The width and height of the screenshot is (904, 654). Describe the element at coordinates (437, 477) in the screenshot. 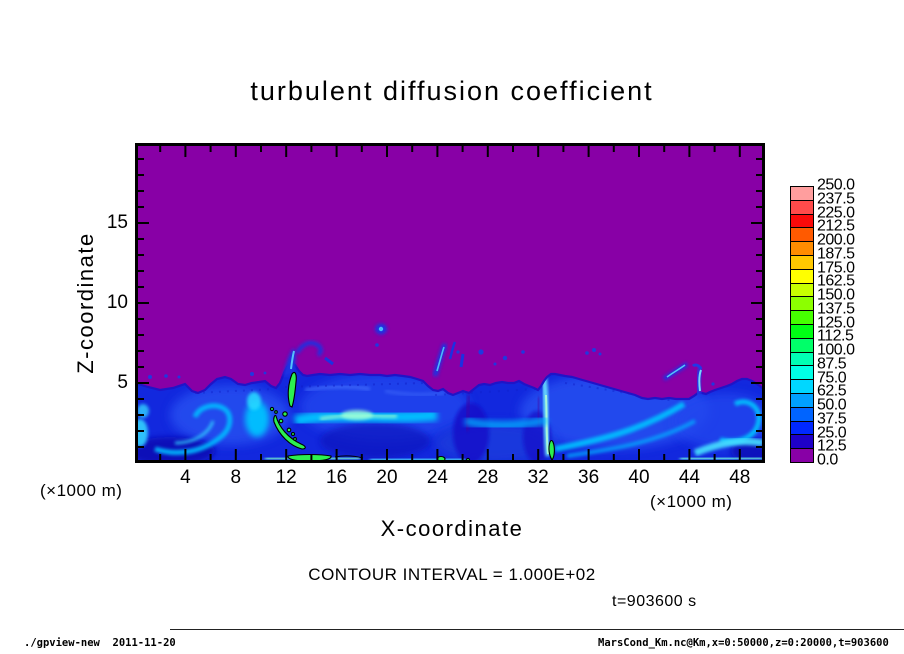

I see `x-tick-label: 24` at that location.